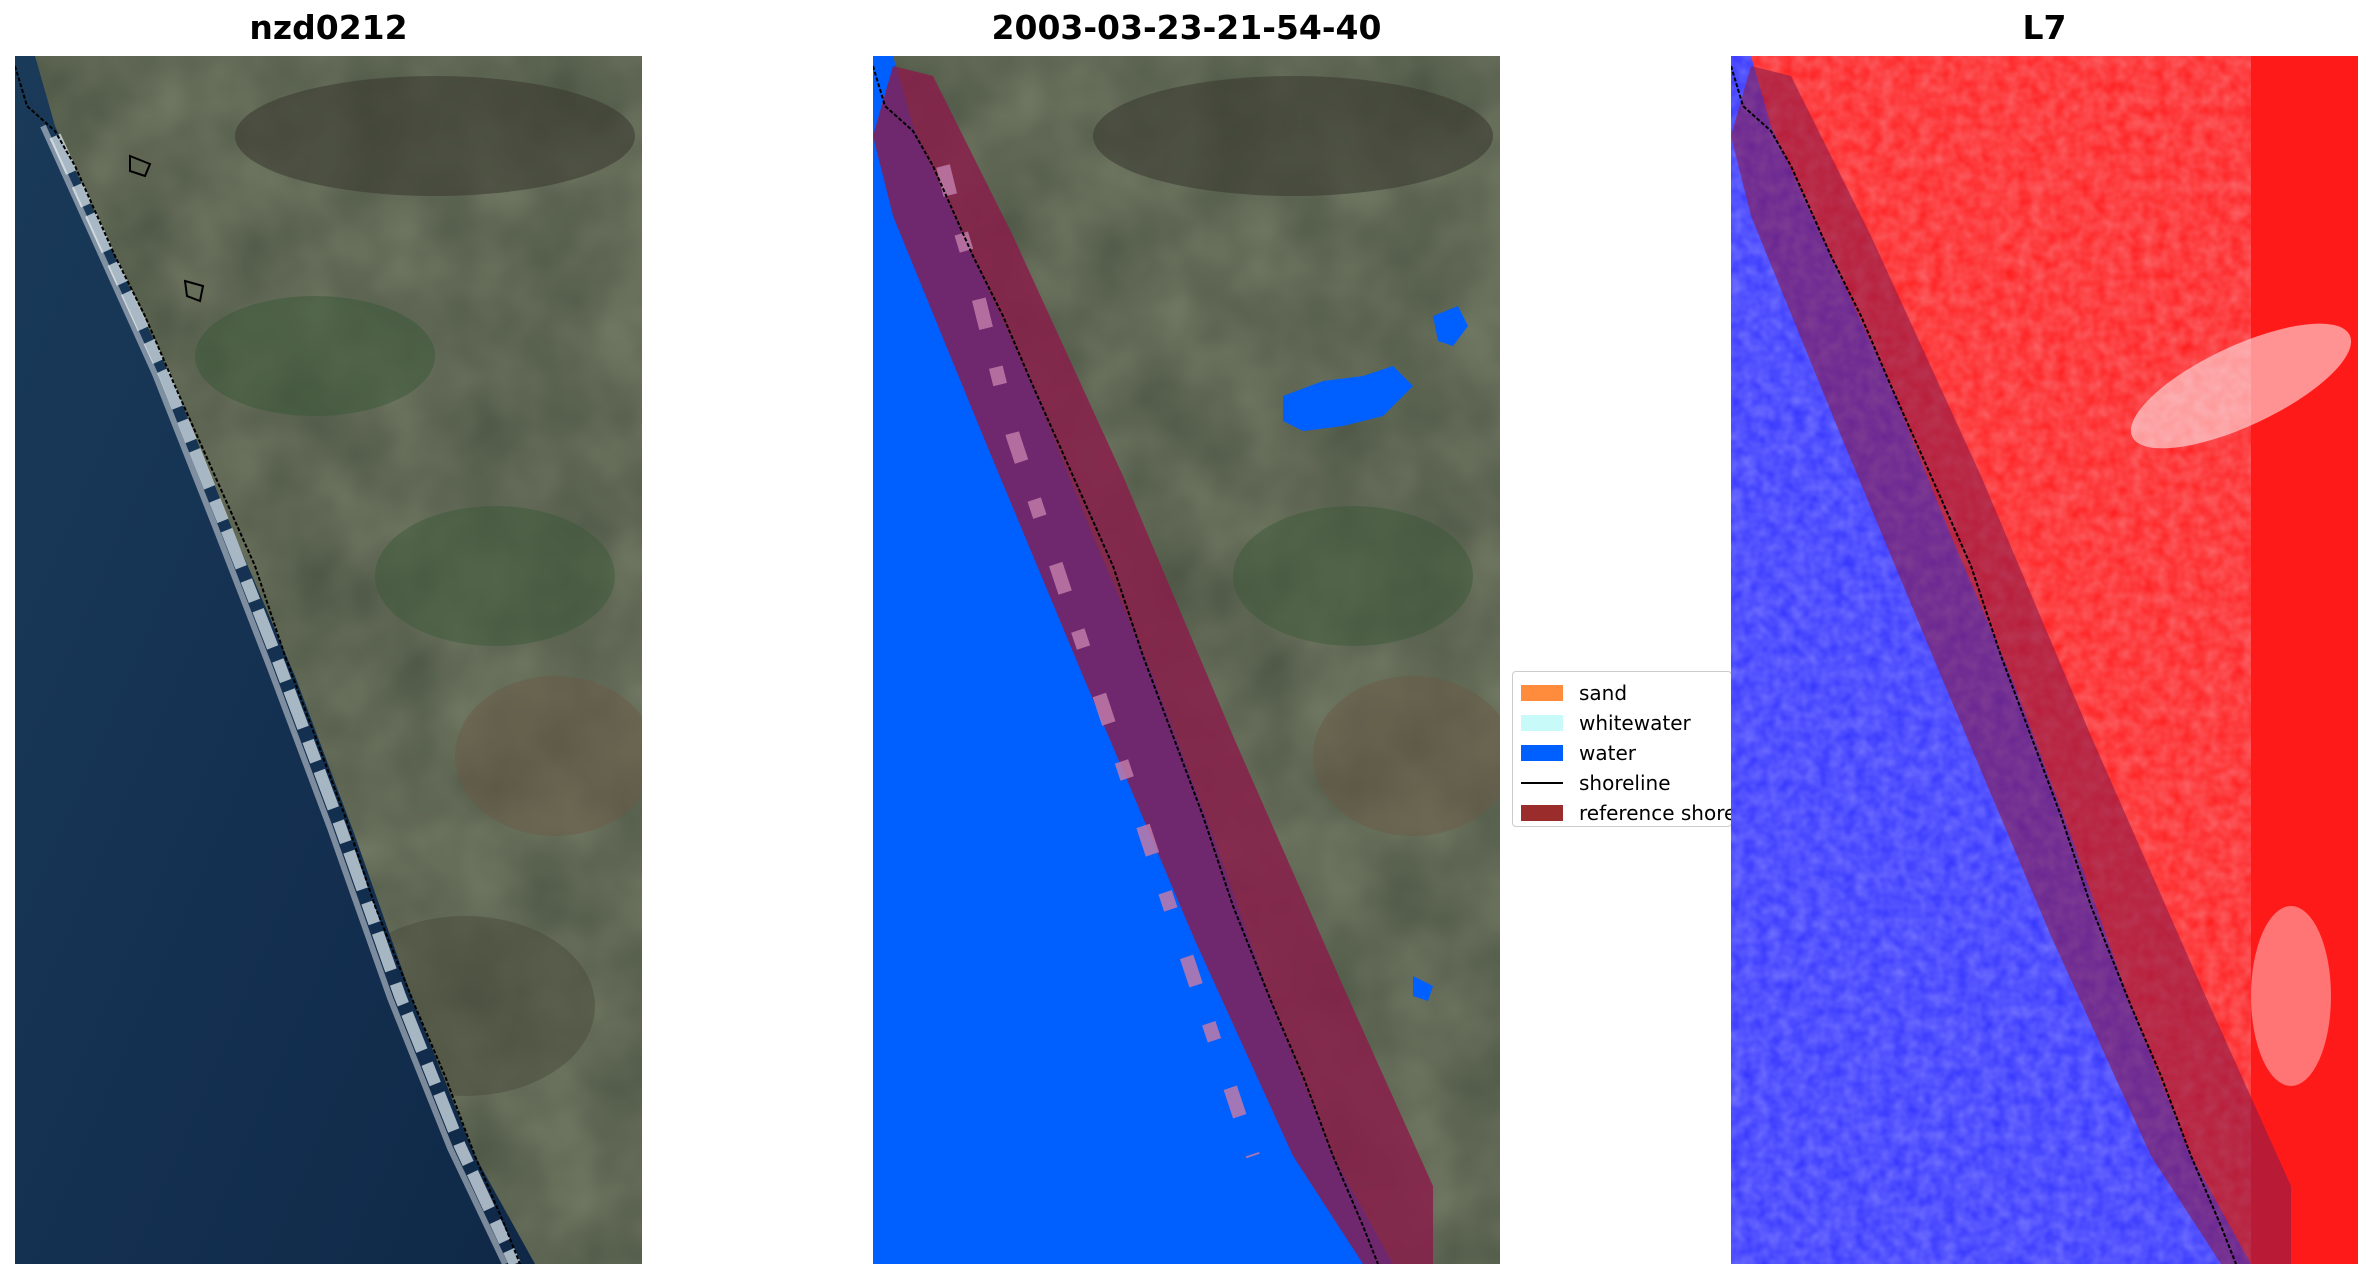  Describe the element at coordinates (1542, 693) in the screenshot. I see `legend-swatch-sand` at that location.